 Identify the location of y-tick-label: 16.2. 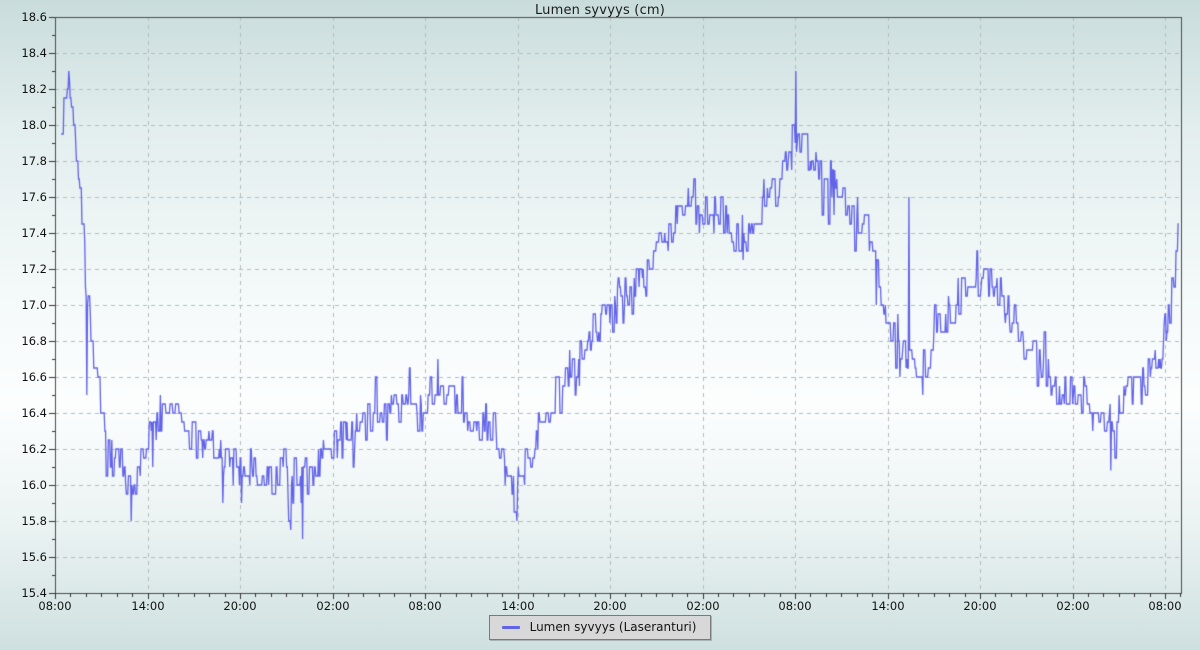
(34, 449).